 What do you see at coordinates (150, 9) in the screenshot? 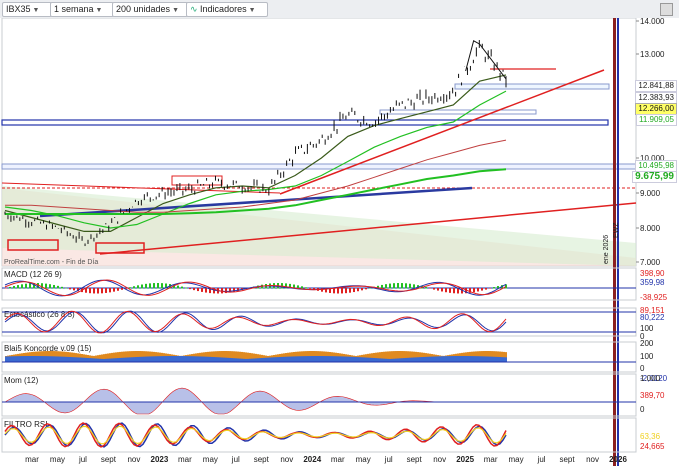
I see `units-selector: 200 unidades ▼` at bounding box center [150, 9].